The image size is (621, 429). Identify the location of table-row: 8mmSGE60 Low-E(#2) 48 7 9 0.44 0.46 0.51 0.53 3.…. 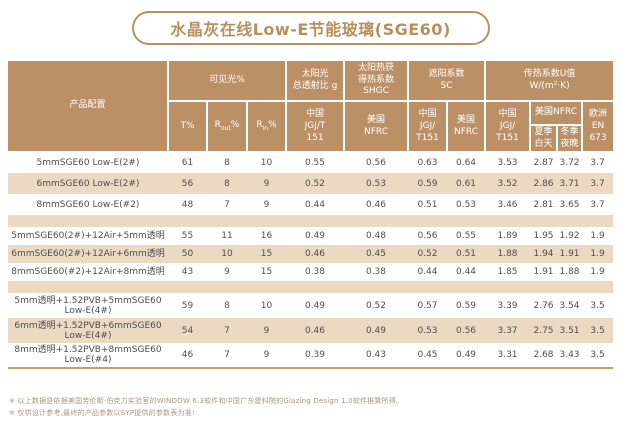
(310, 204).